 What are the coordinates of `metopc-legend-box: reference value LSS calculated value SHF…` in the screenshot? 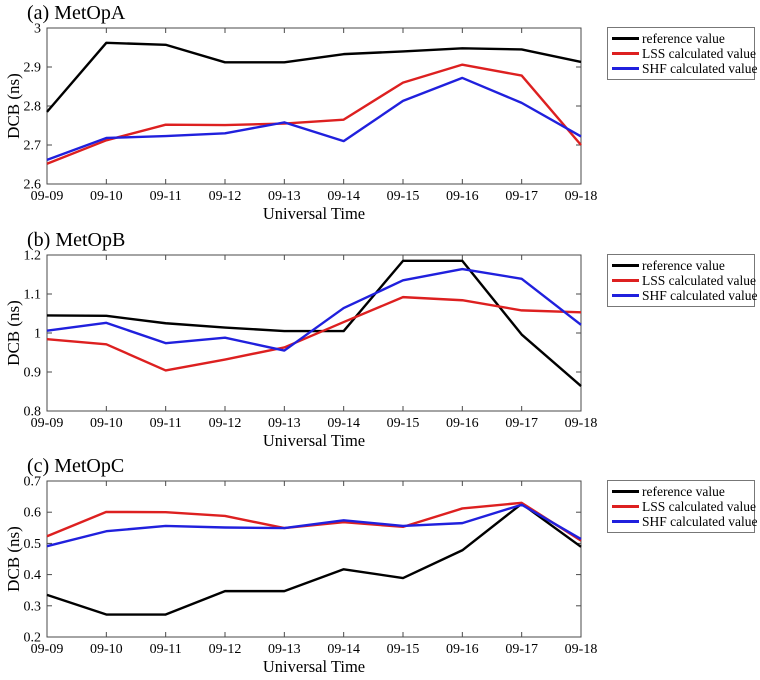 It's located at (682, 506).